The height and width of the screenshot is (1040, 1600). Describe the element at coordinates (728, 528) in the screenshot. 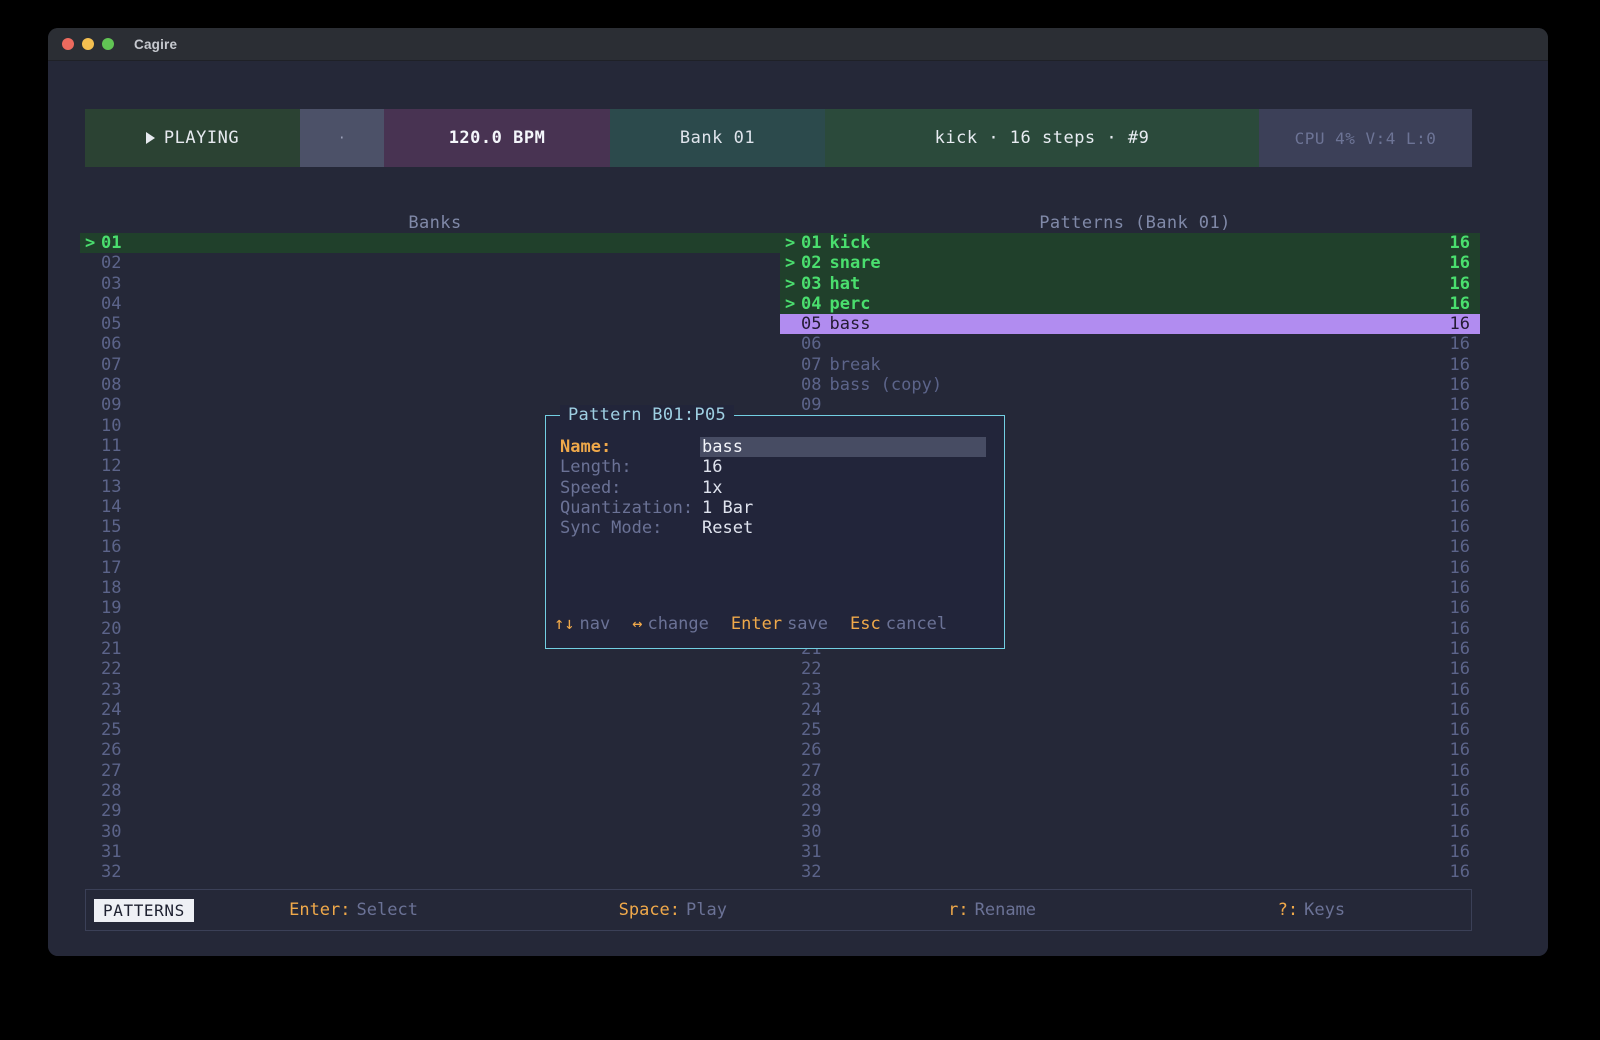

I see `dialog-field-value: Reset` at that location.